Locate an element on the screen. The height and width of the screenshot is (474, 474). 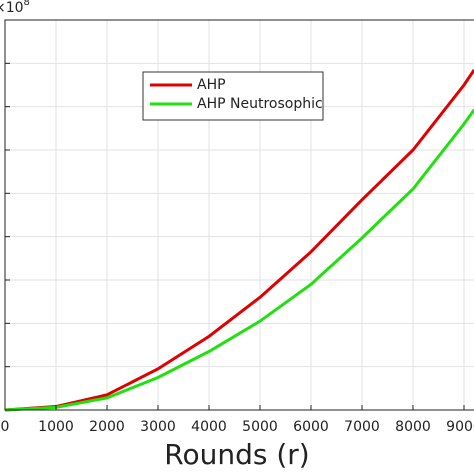
x-tick-label: 3000 is located at coordinates (158, 427).